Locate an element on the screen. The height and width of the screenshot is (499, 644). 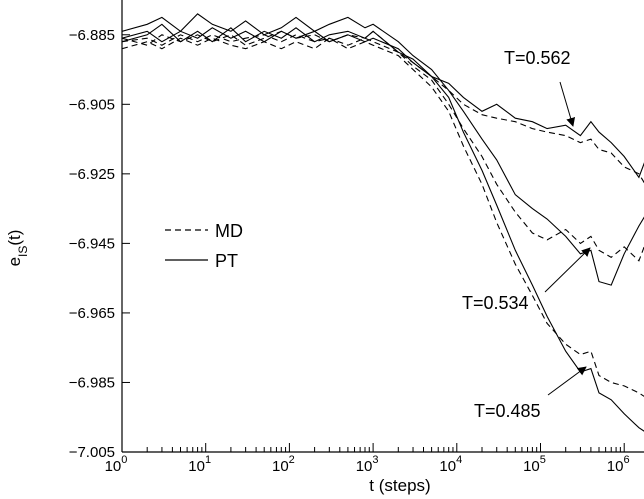
x-tick-label: 10¹ is located at coordinates (199, 464).